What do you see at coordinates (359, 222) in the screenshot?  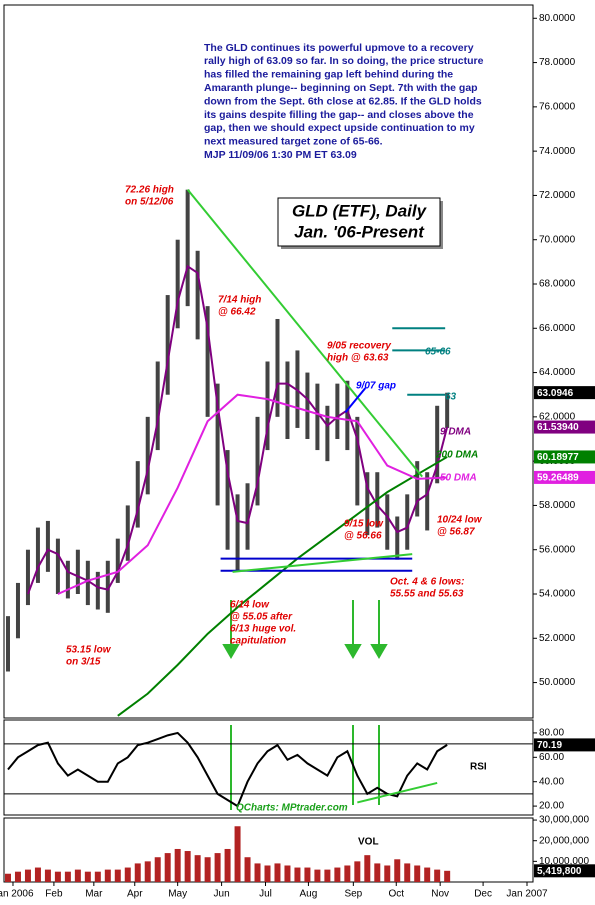 I see `title-box` at bounding box center [359, 222].